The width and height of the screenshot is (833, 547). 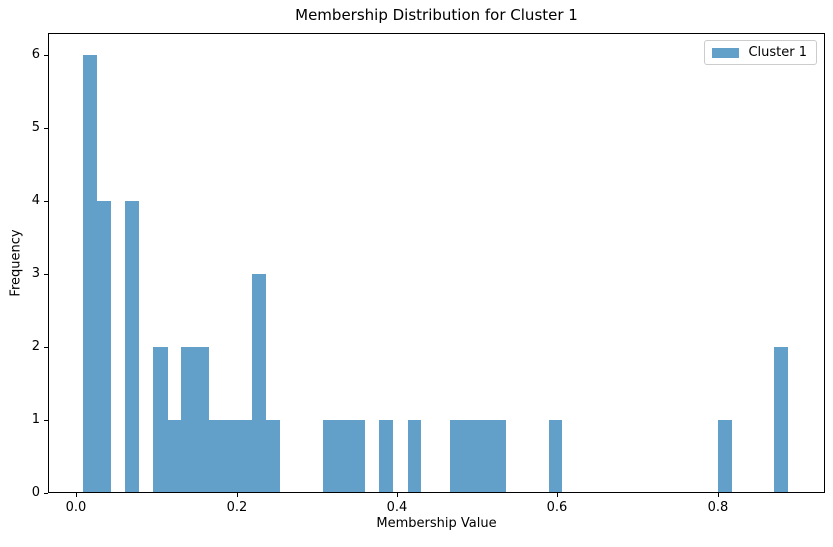 What do you see at coordinates (16, 263) in the screenshot?
I see `y-axis-label: Frequency` at bounding box center [16, 263].